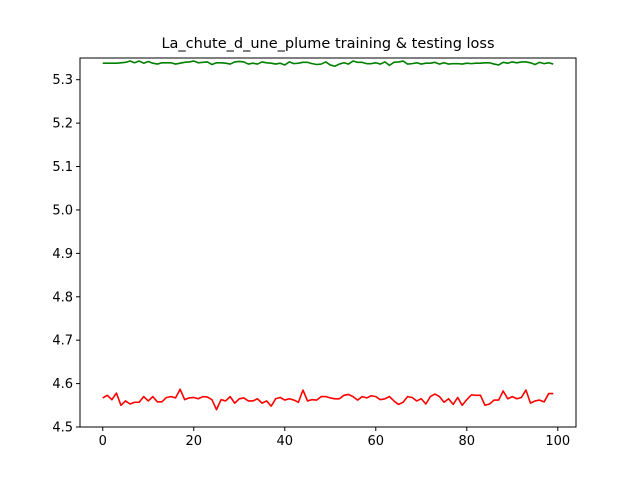  Describe the element at coordinates (376, 441) in the screenshot. I see `x-tick-label: 60` at that location.